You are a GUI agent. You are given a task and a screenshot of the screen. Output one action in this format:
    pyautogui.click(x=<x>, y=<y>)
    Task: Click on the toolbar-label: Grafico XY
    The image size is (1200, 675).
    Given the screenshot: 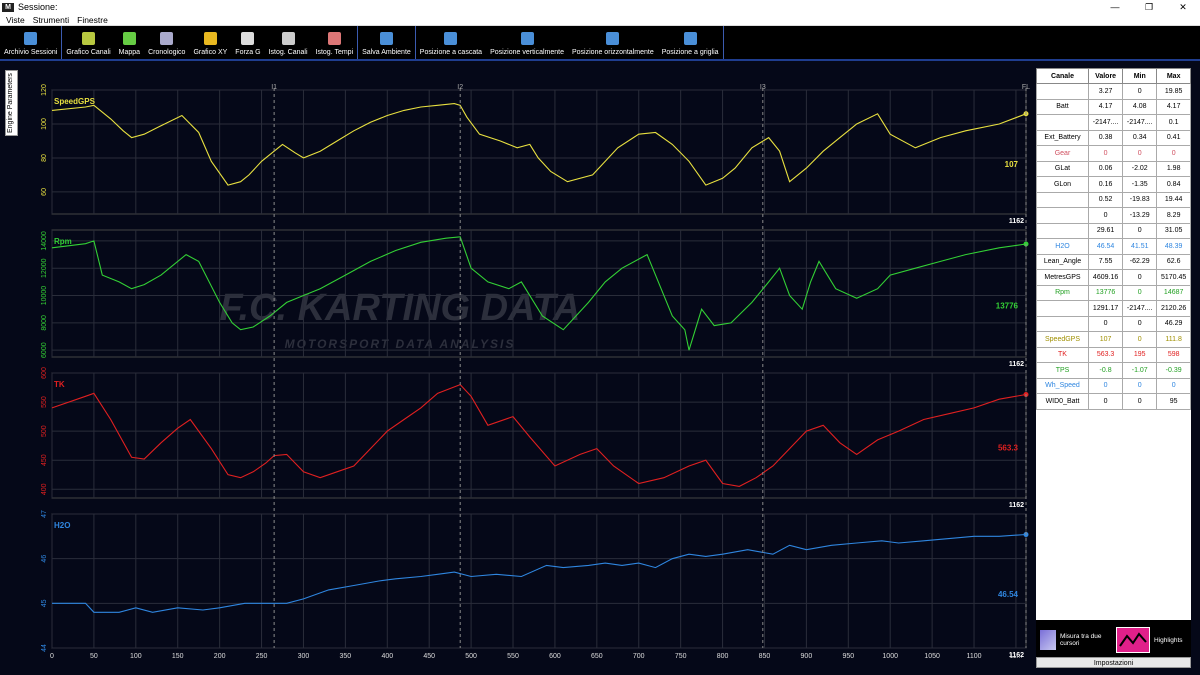 What is the action you would take?
    pyautogui.click(x=210, y=52)
    